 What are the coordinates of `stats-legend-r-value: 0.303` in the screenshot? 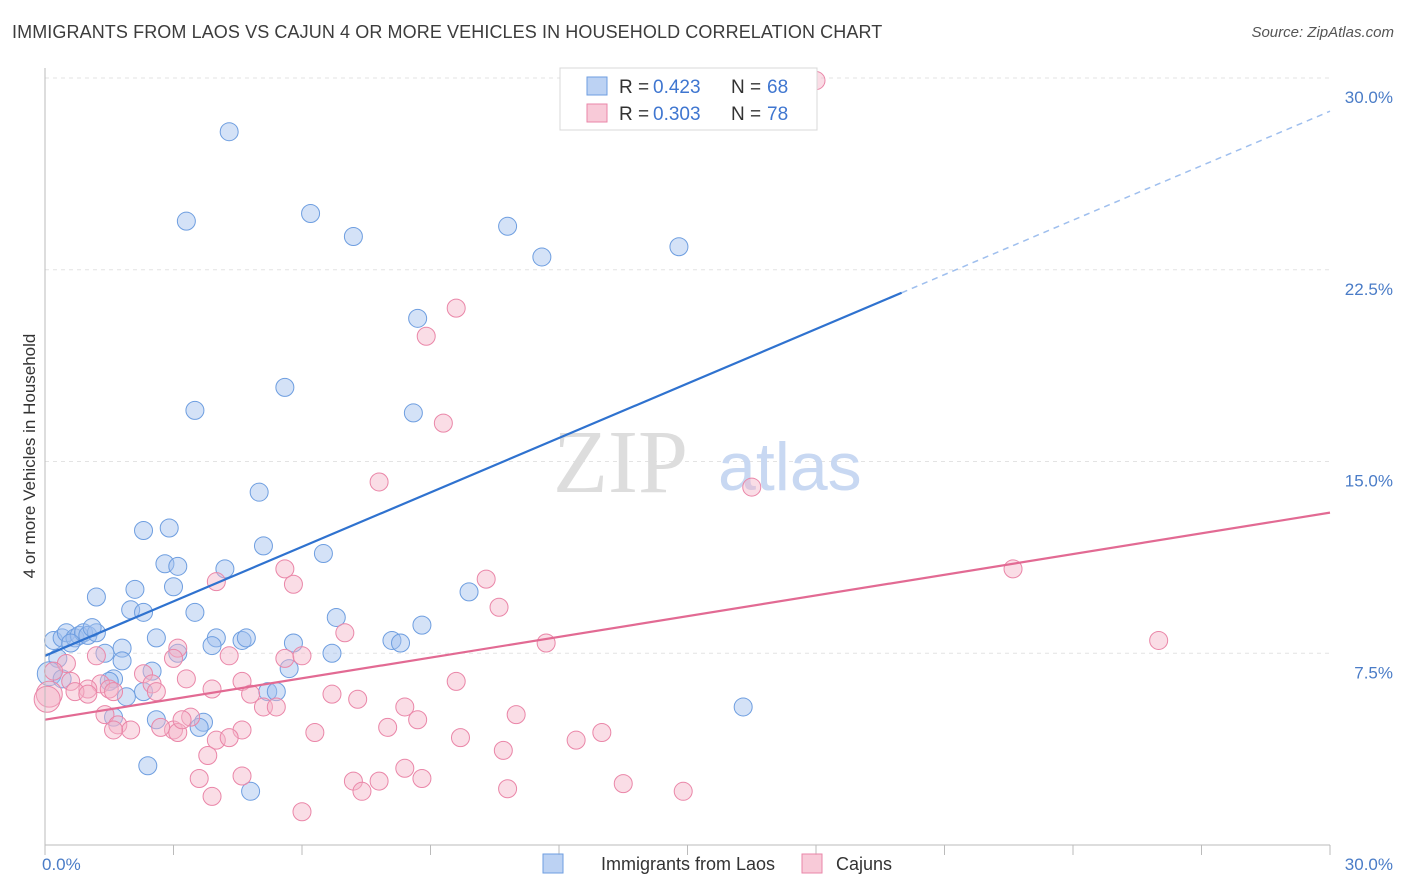 It's located at (677, 114).